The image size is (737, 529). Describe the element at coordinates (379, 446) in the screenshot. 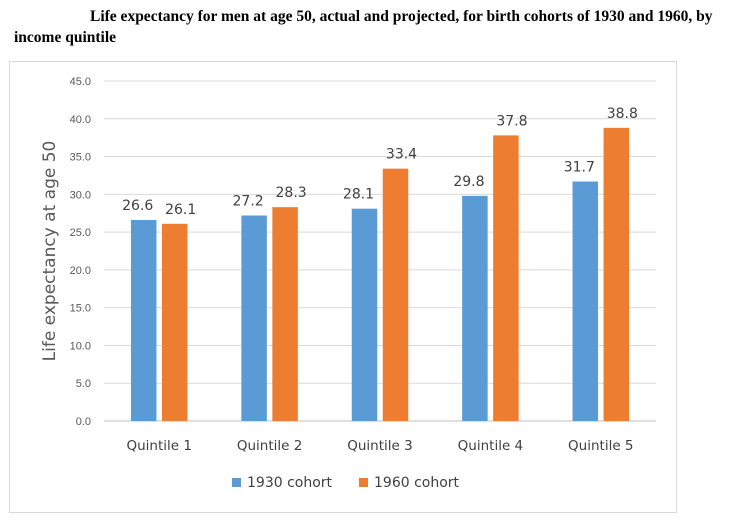

I see `x-category-label: Quintile 3` at that location.